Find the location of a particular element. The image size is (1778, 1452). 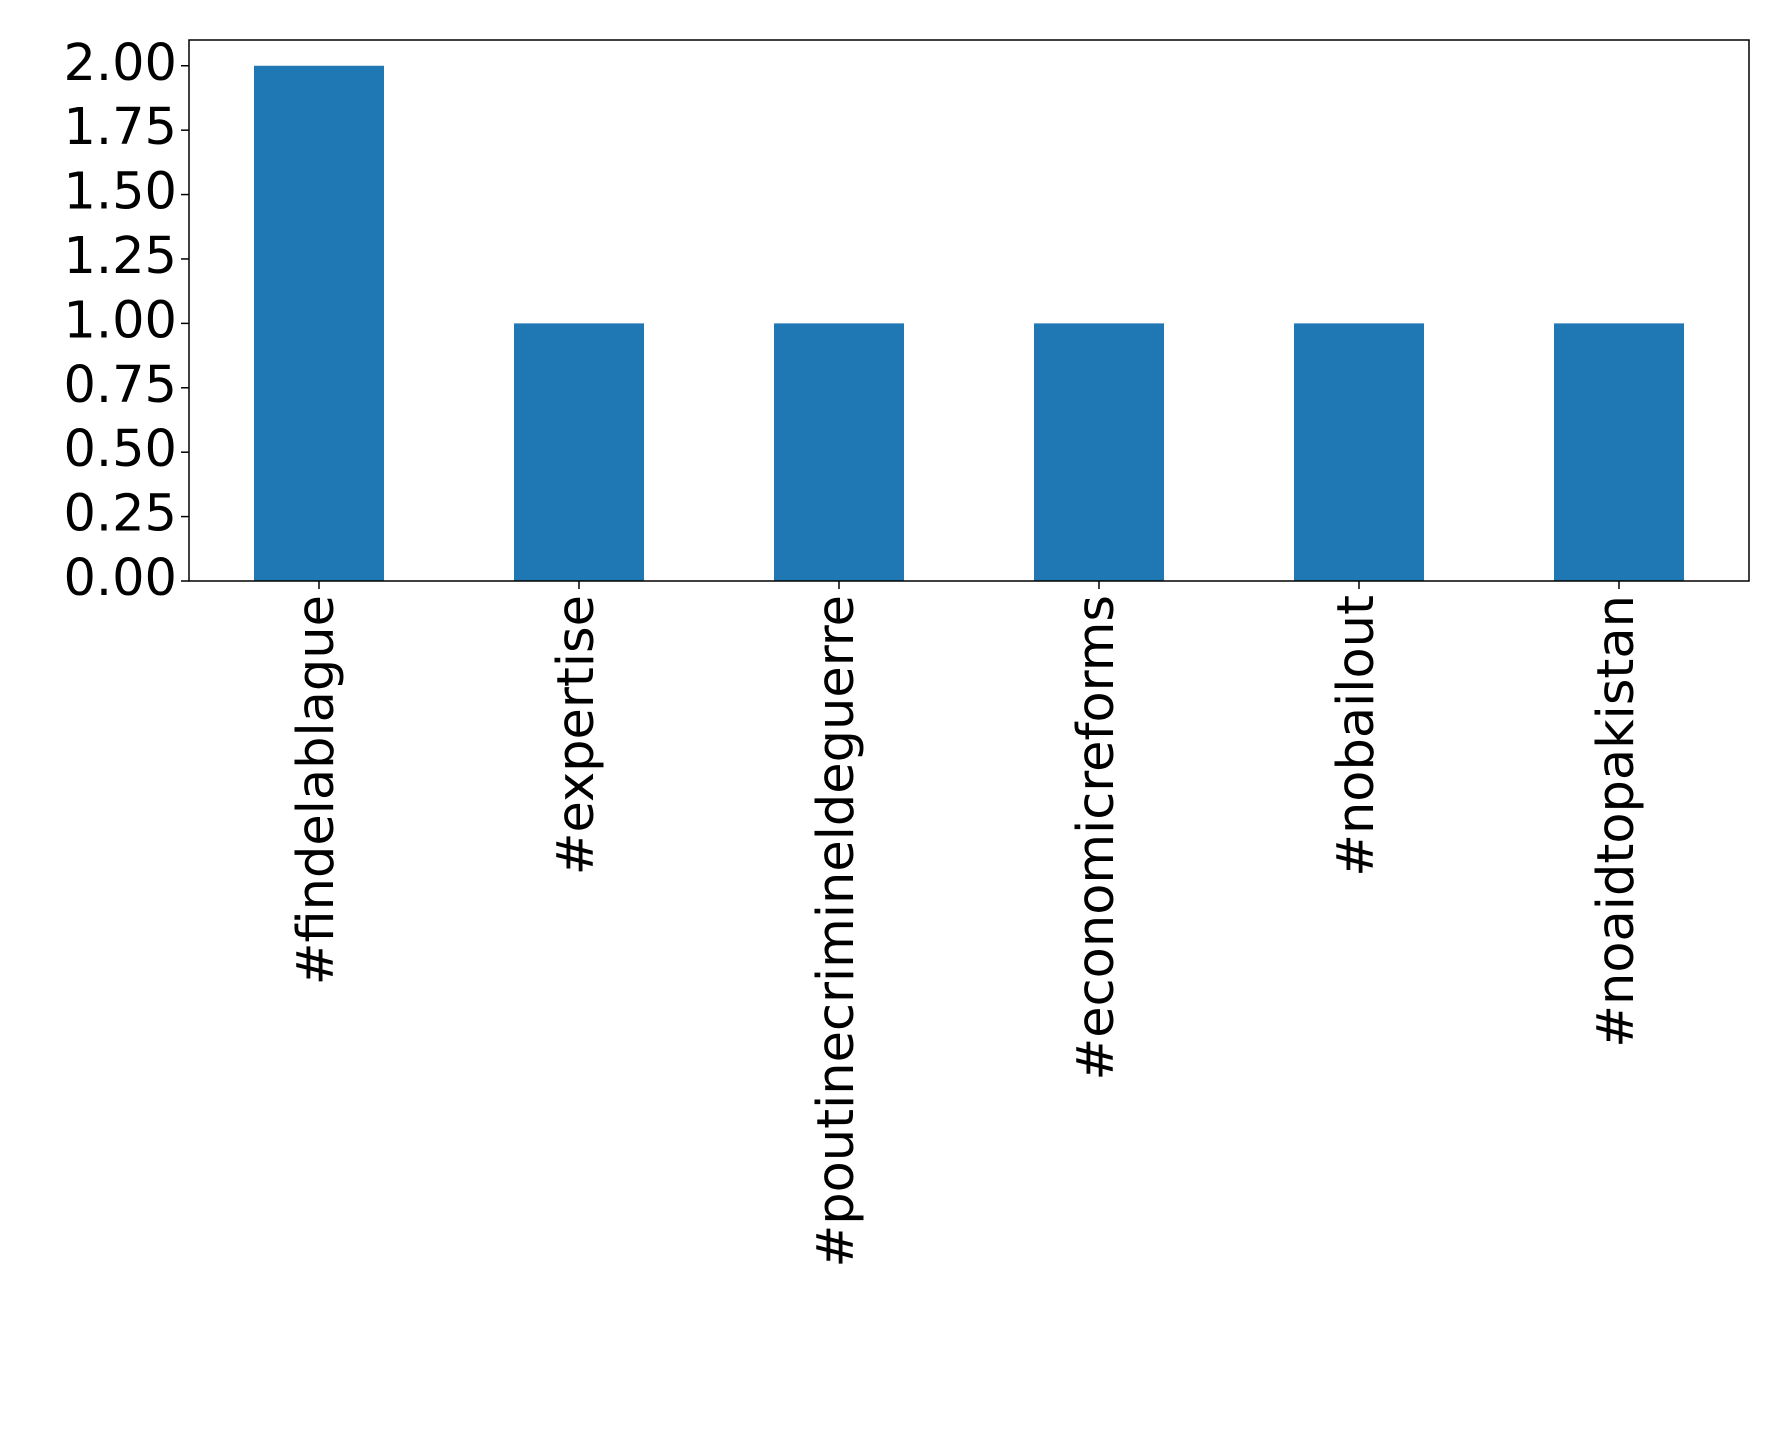

y-tick-label: 0.75 is located at coordinates (120, 385).